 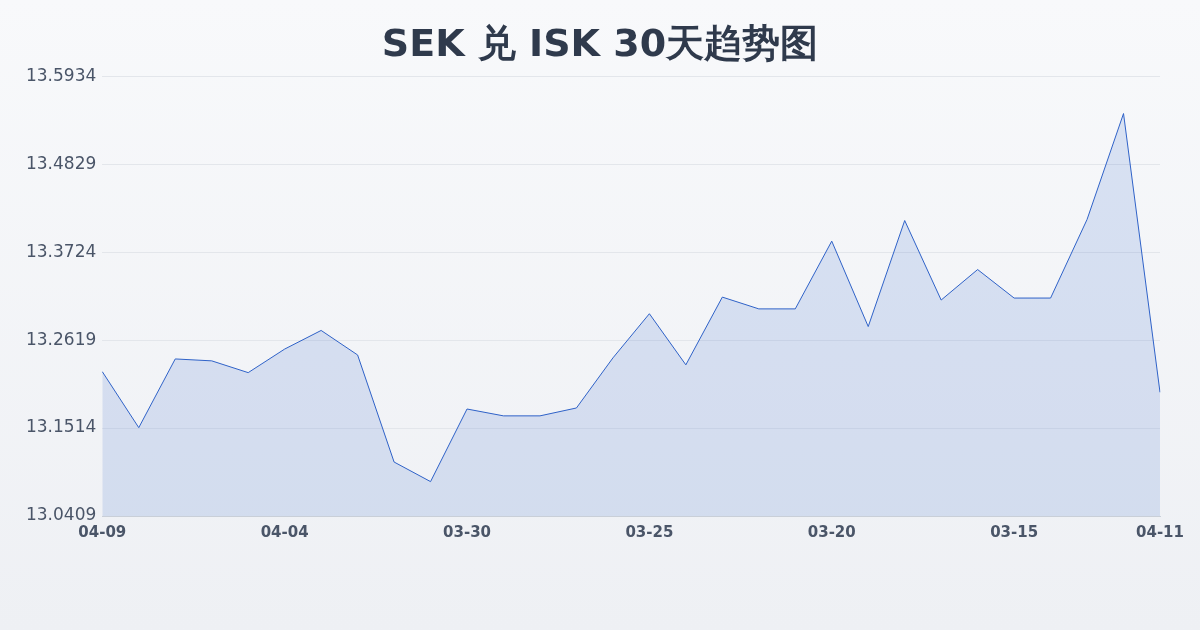 I want to click on x-tick-label: 03-20, so click(x=831, y=531).